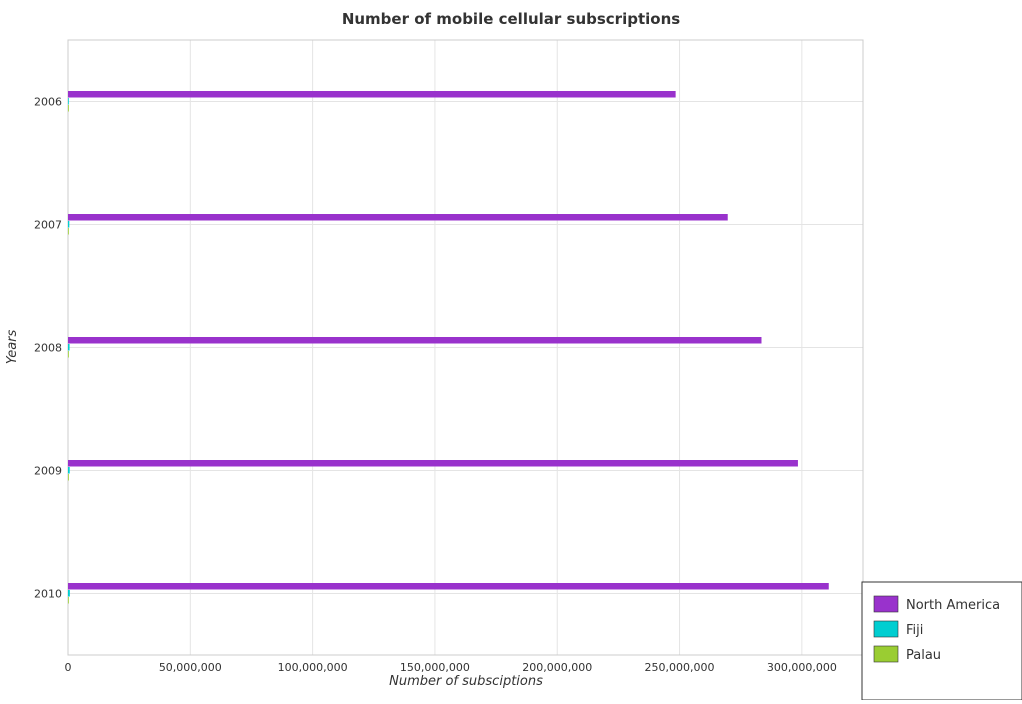 The height and width of the screenshot is (704, 1022). I want to click on x-axis-label: Number of subsciptions, so click(466, 681).